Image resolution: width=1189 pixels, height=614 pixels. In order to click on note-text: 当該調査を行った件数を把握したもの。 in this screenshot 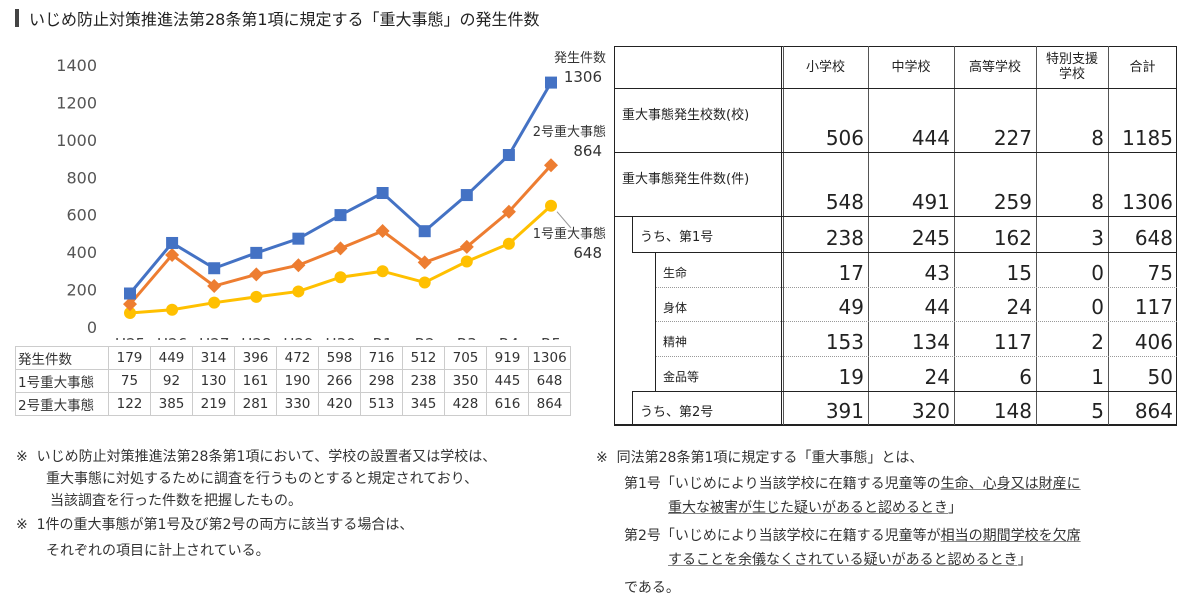, I will do `click(176, 501)`.